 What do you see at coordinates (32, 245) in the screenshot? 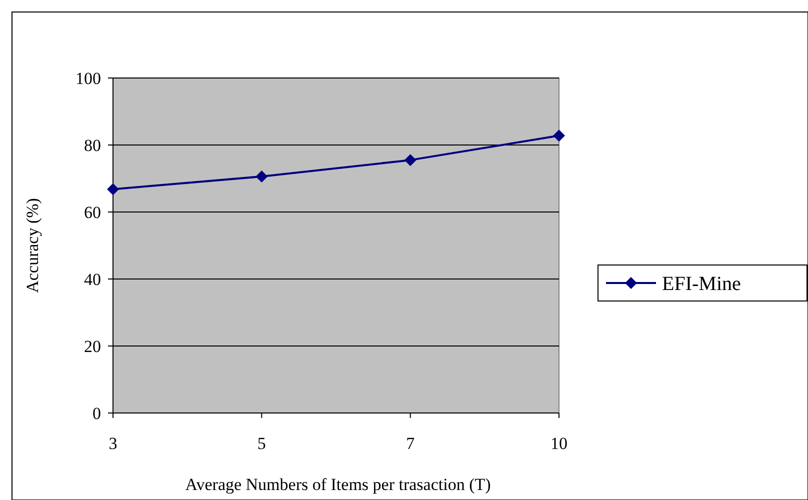
I see `y-axis-title: Accuracy (%)` at bounding box center [32, 245].